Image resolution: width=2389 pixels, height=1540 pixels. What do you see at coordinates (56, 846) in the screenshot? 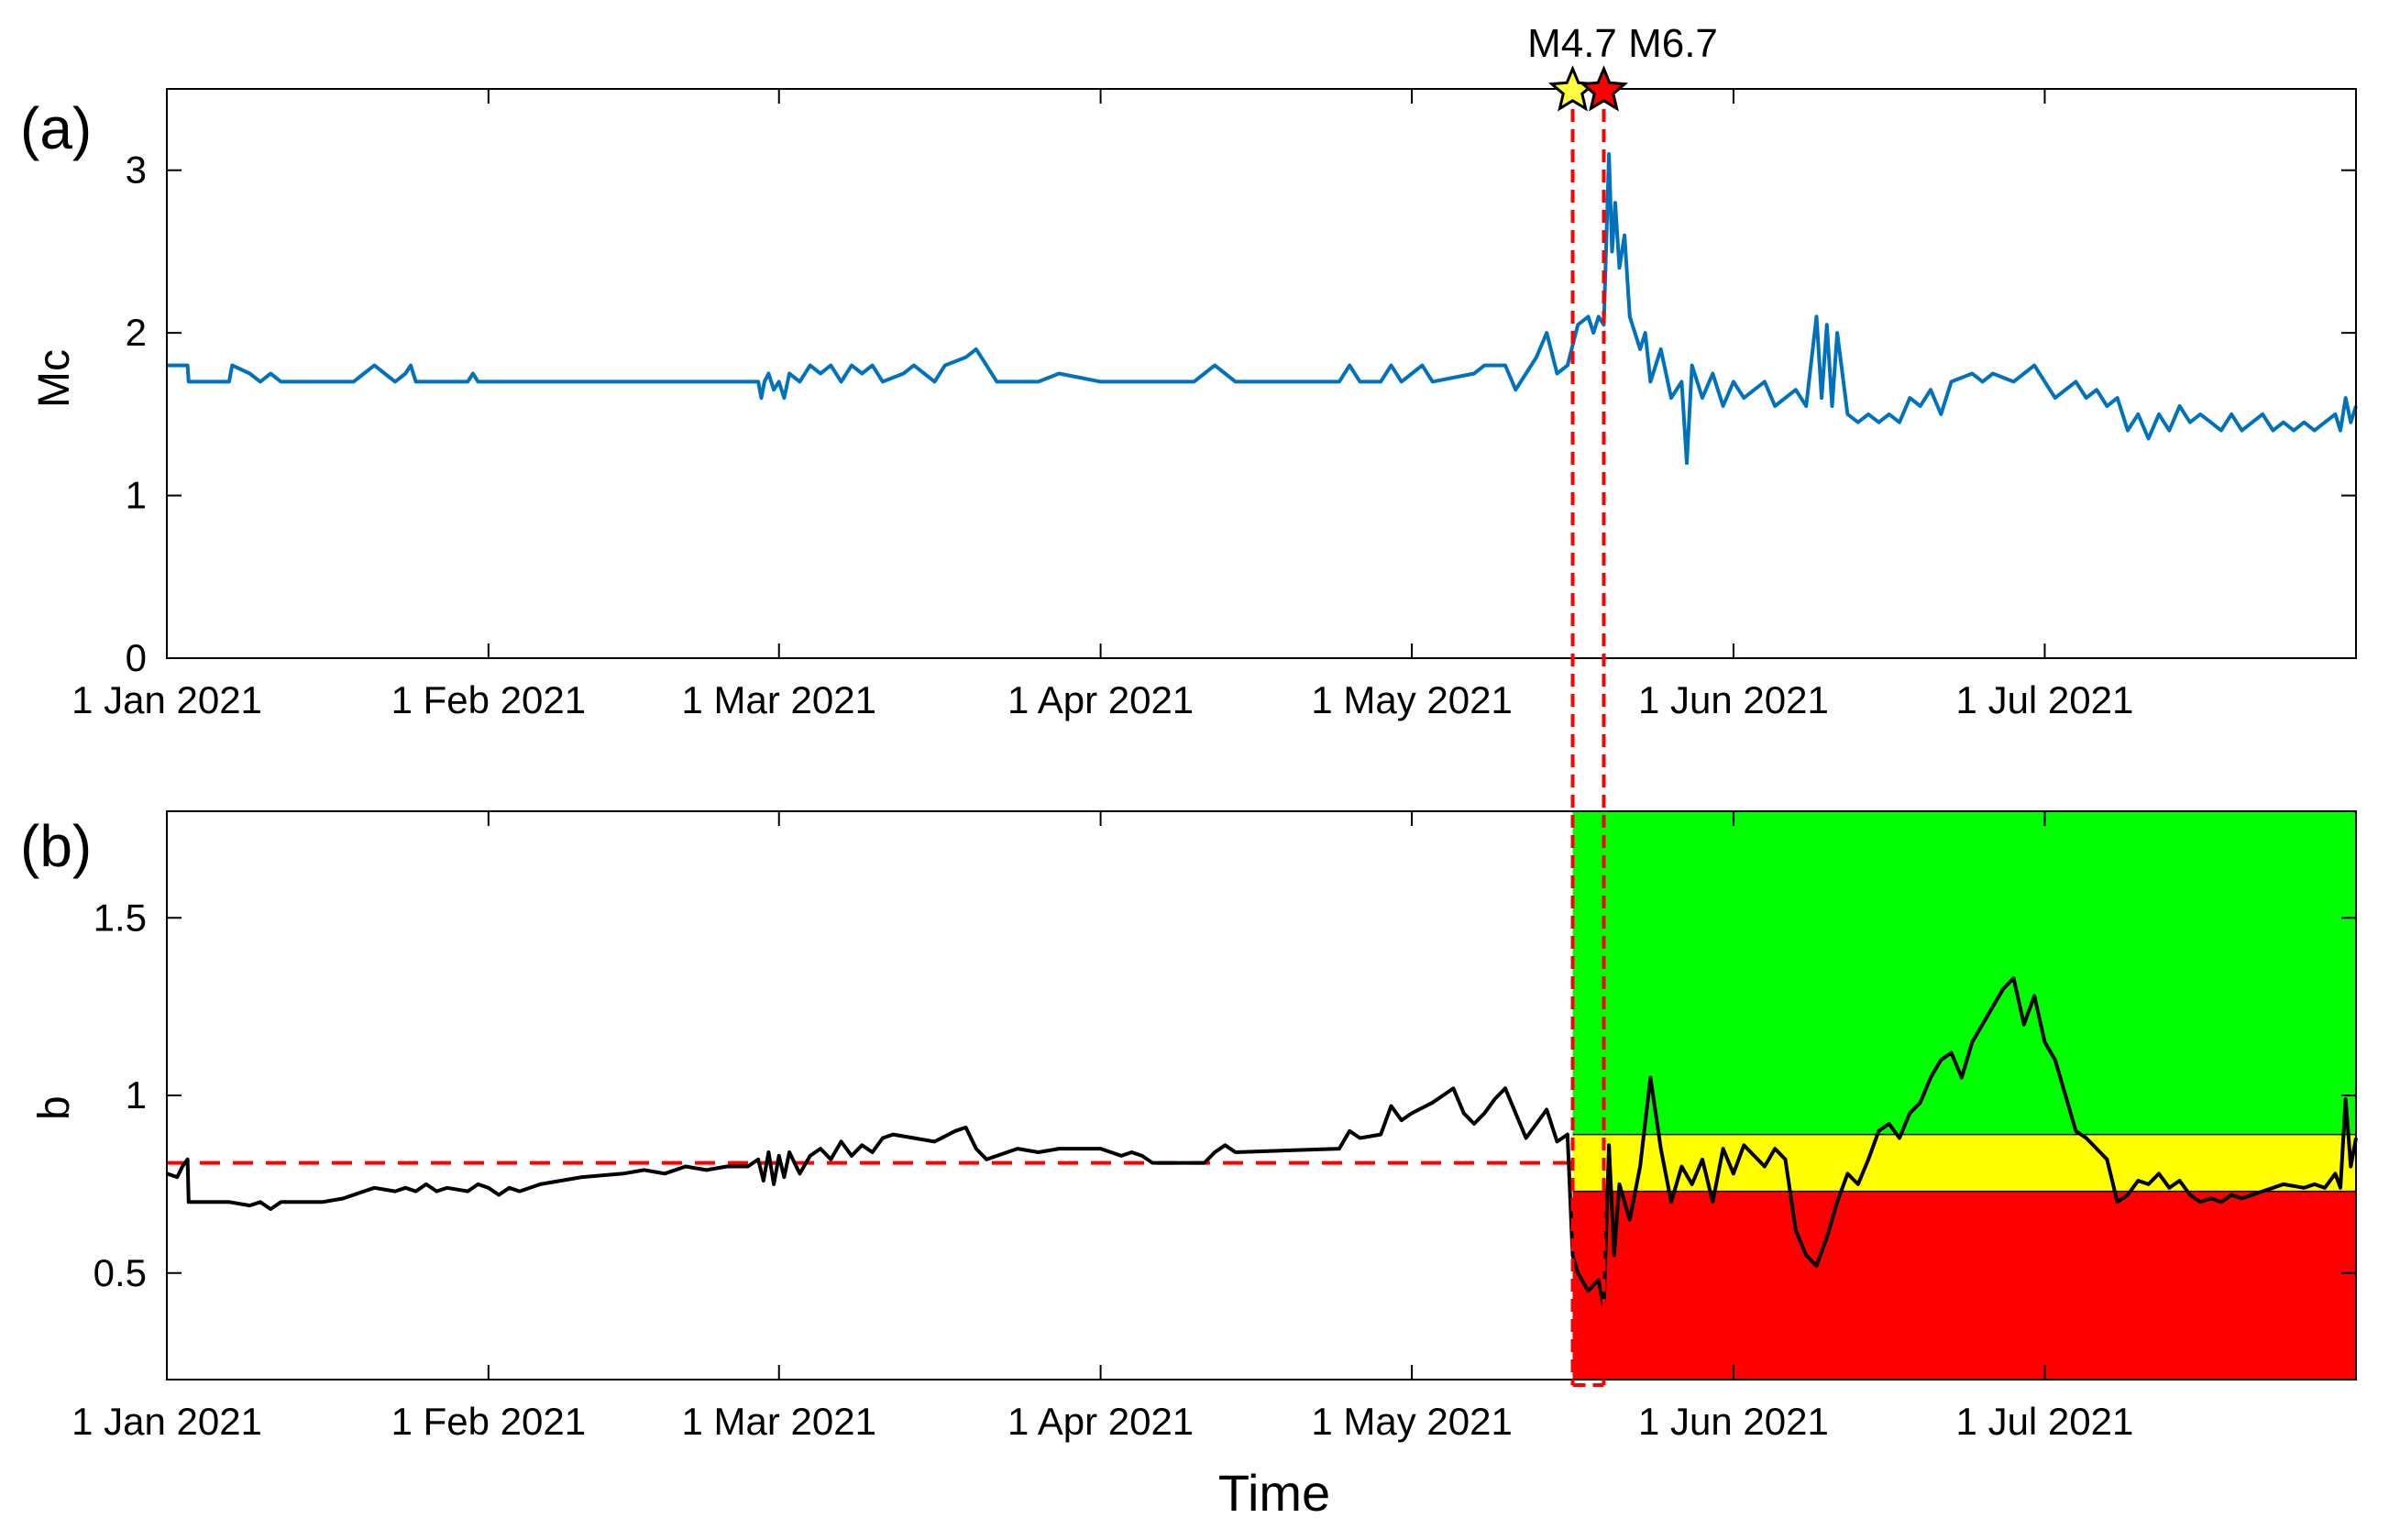
I see `panel-b-label: (b)` at bounding box center [56, 846].